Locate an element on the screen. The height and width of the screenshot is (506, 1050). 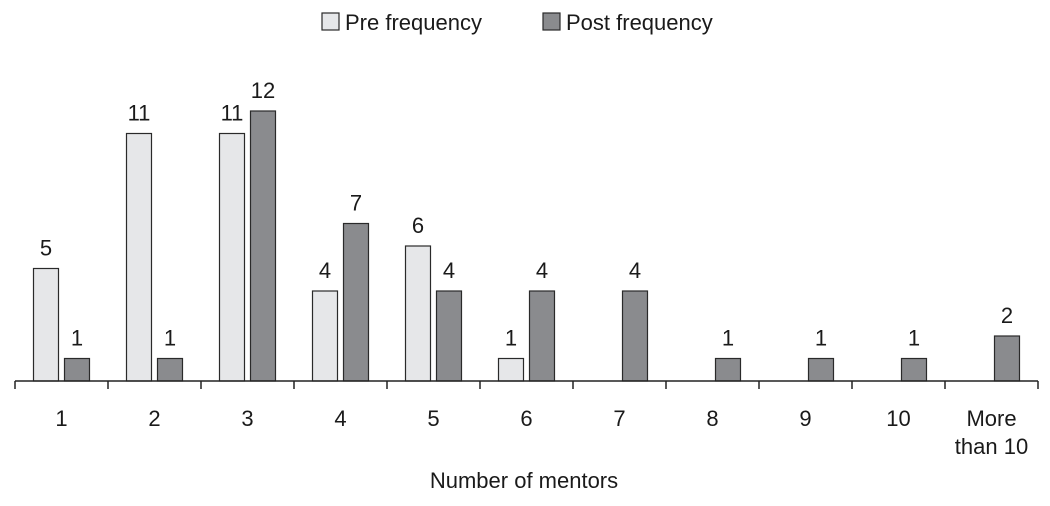
data-label: 7 is located at coordinates (356, 203).